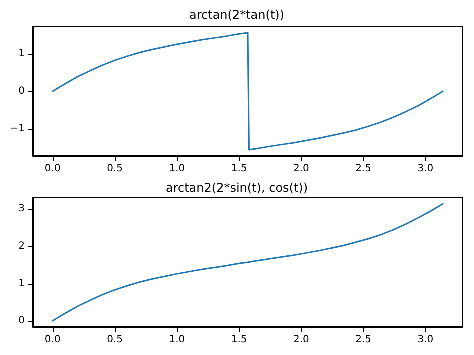 The width and height of the screenshot is (474, 355). I want to click on y-tick-label: −1, so click(17, 128).